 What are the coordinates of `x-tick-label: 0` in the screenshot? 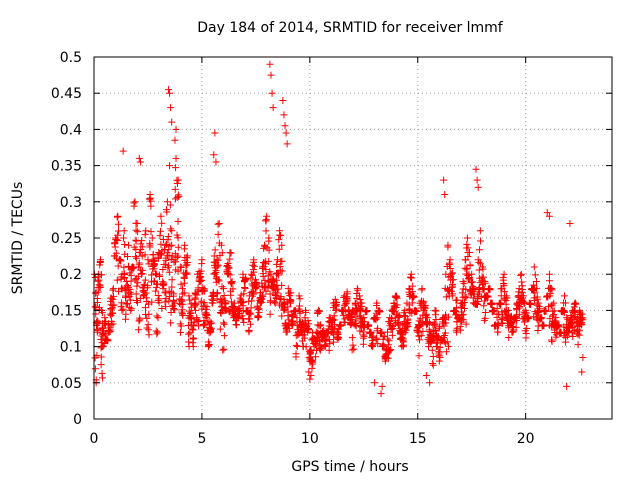 It's located at (94, 439).